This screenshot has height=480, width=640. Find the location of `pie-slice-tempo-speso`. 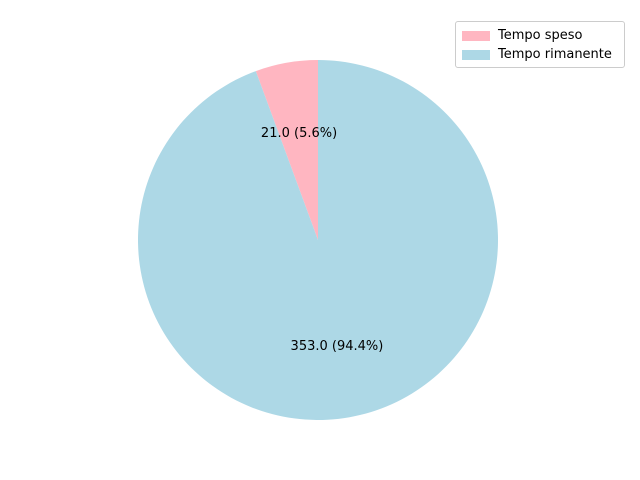

pie-slice-tempo-speso is located at coordinates (286, 150).